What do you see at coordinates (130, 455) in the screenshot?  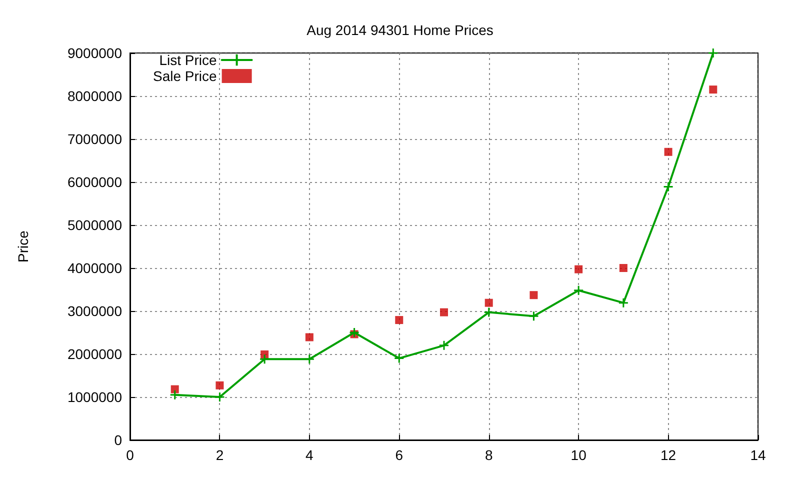 I see `x-tick-label: 0` at bounding box center [130, 455].